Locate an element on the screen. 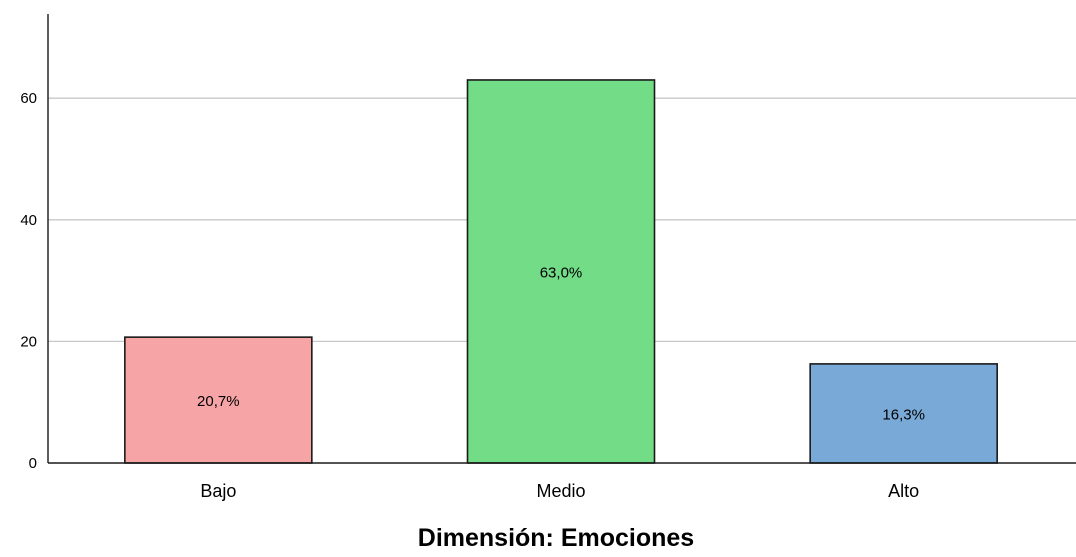  x-tick-label-bajo: Bajo is located at coordinates (218, 491).